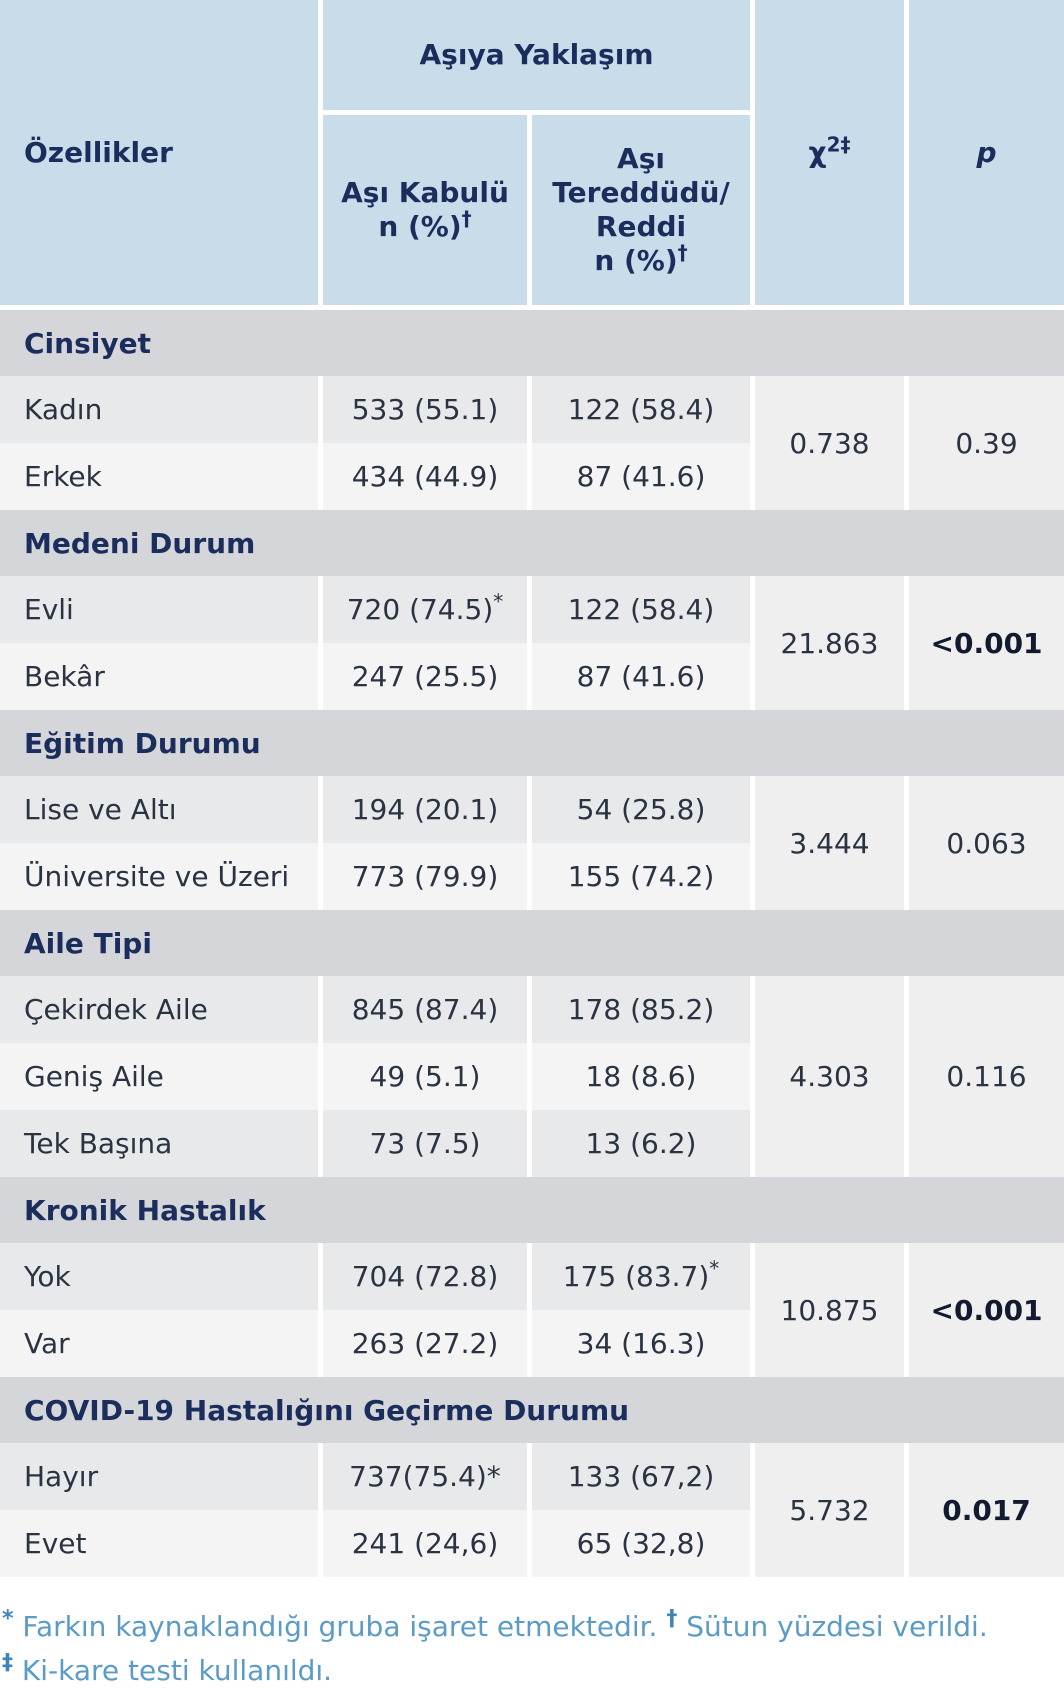 This screenshot has width=1064, height=1693. What do you see at coordinates (425, 809) in the screenshot?
I see `acceptance-value: 194 (20.1)` at bounding box center [425, 809].